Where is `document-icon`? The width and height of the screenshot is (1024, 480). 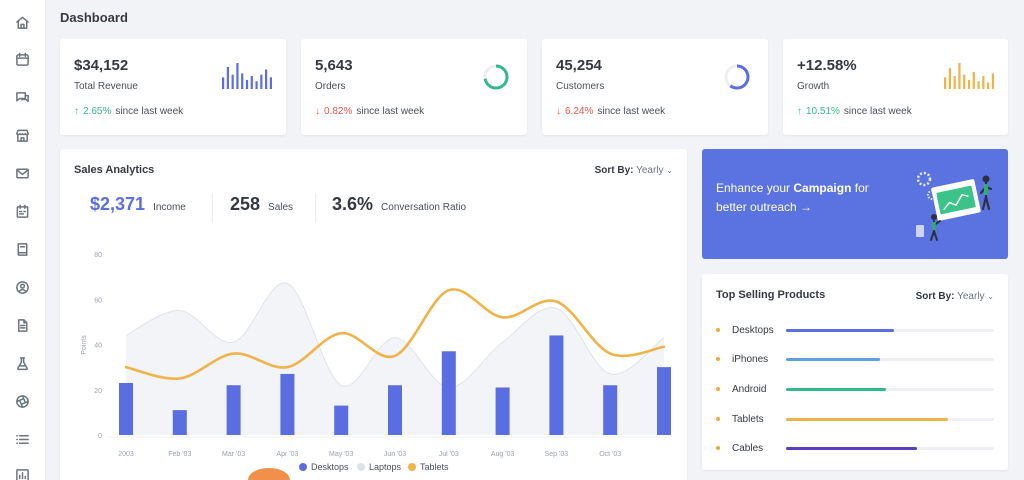
document-icon is located at coordinates (22, 325).